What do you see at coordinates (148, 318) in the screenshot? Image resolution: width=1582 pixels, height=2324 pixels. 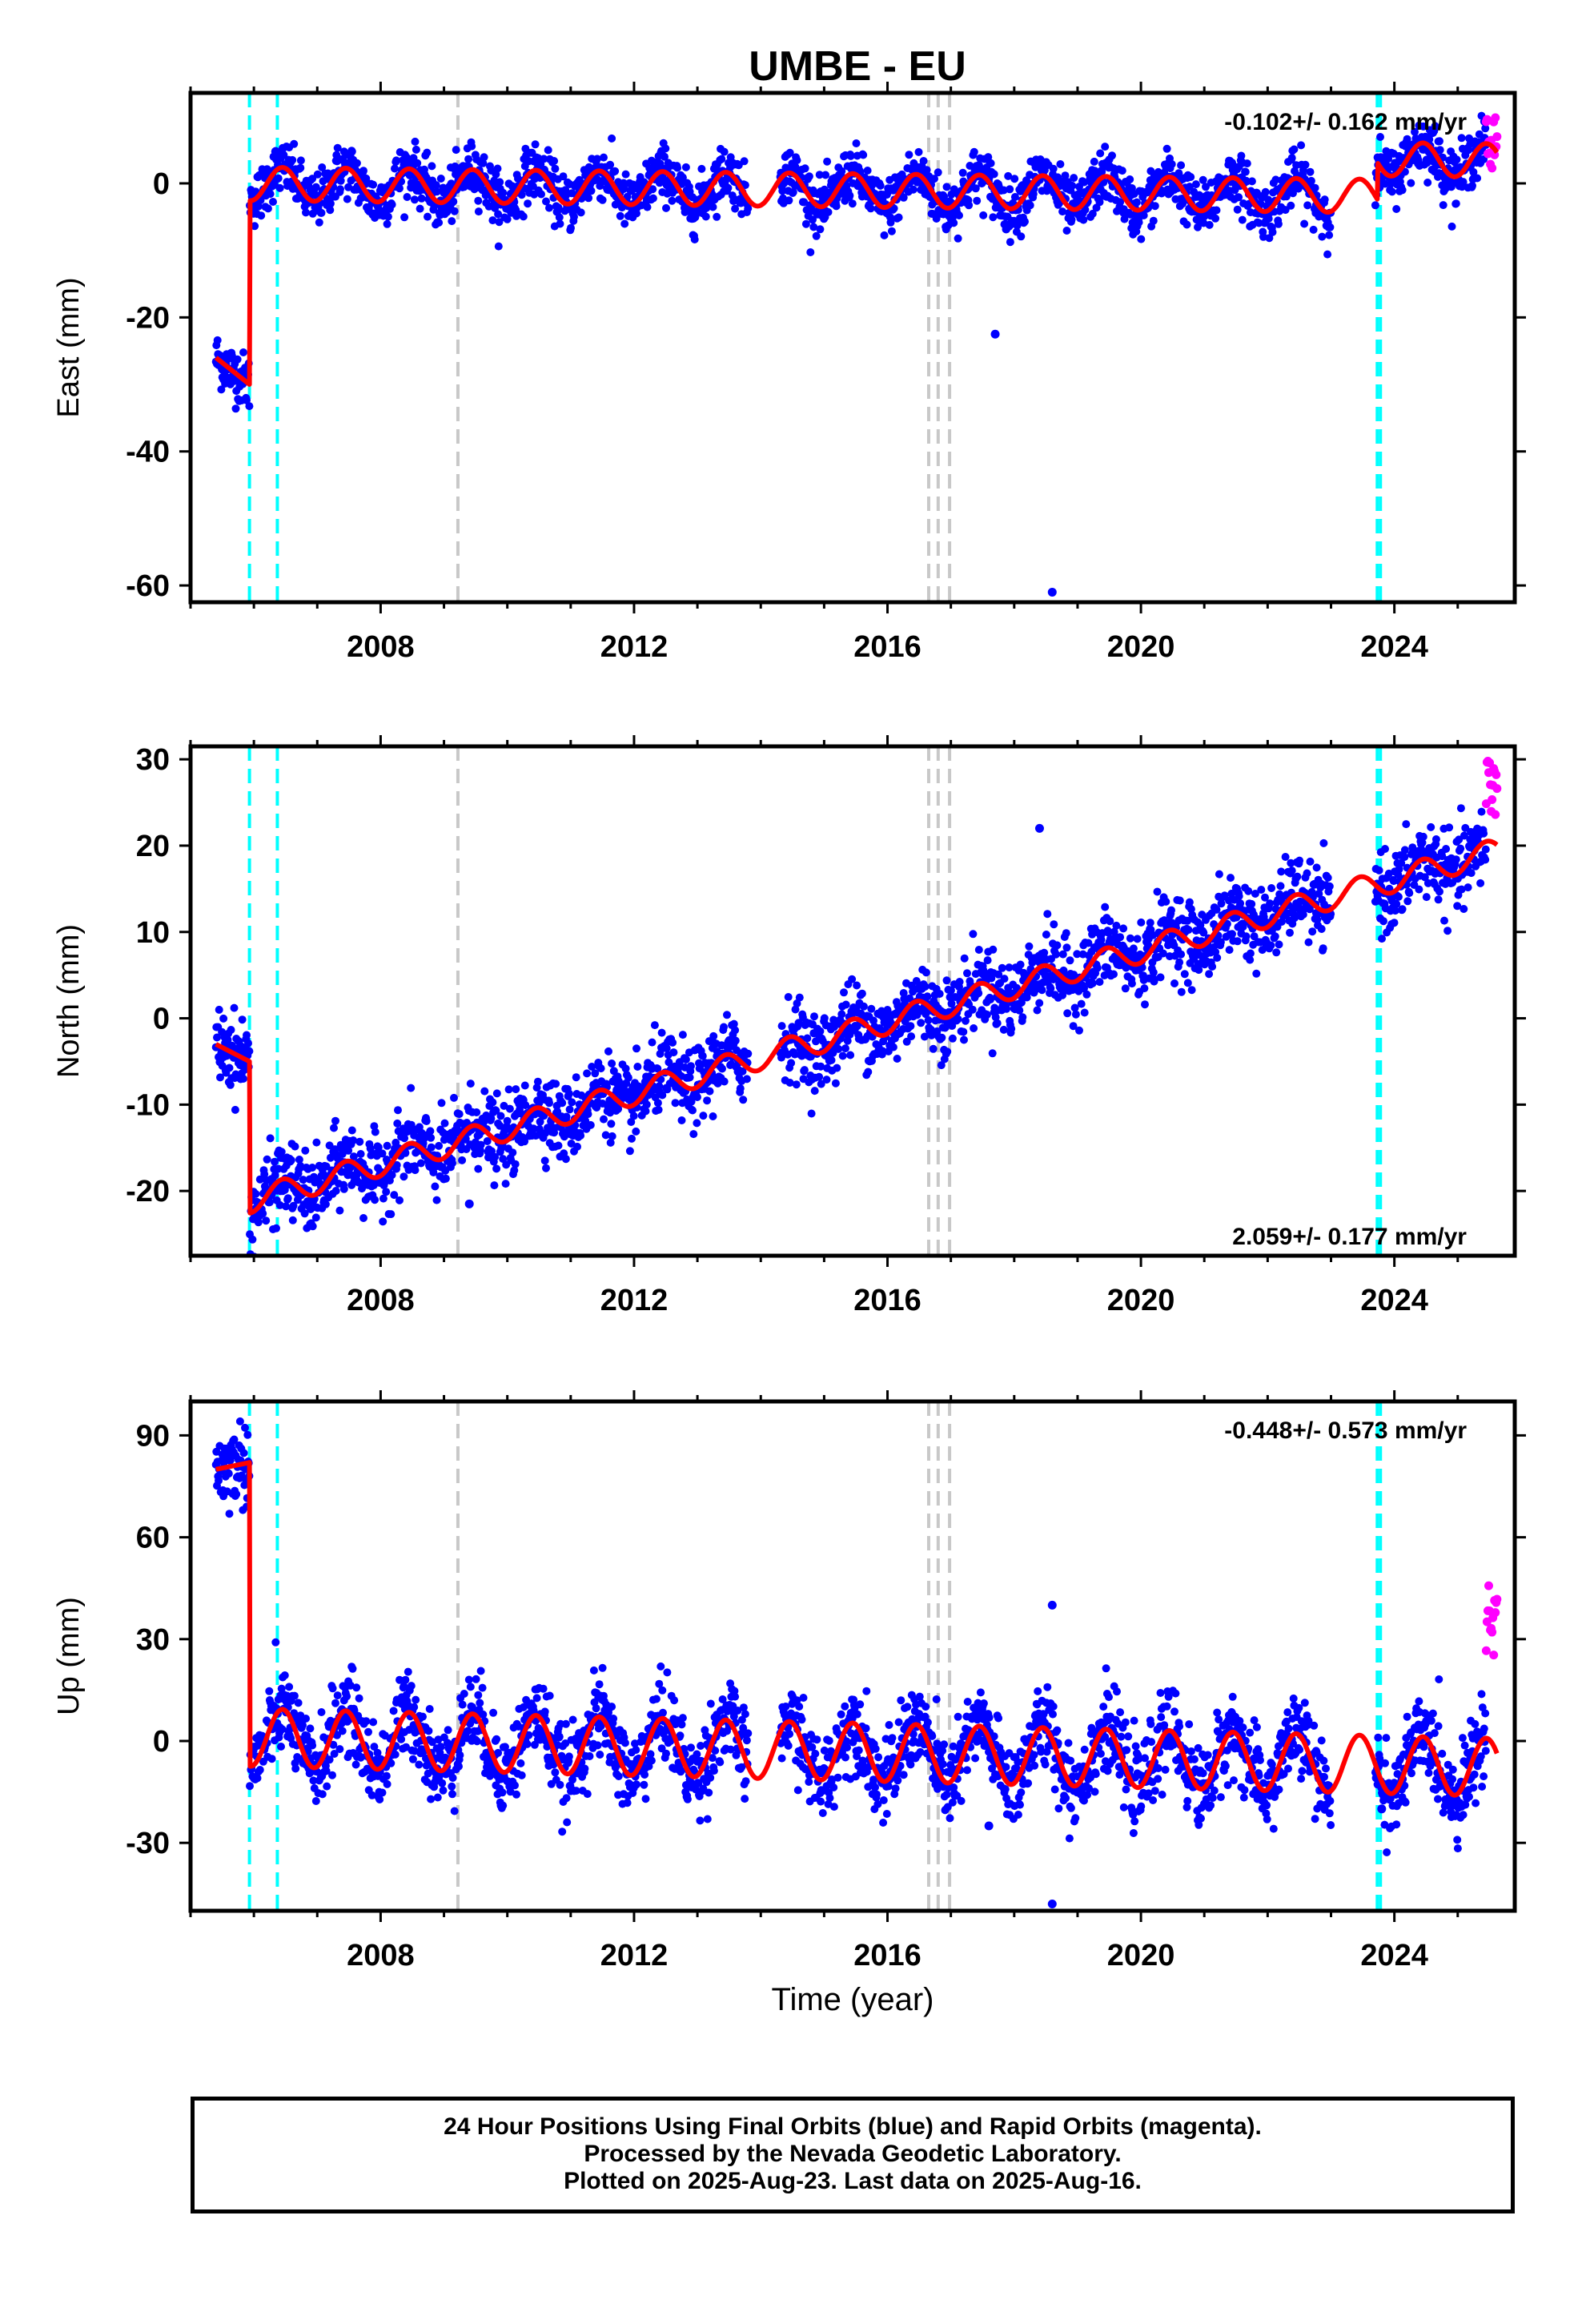 I see `y-tick-label: -20` at bounding box center [148, 318].